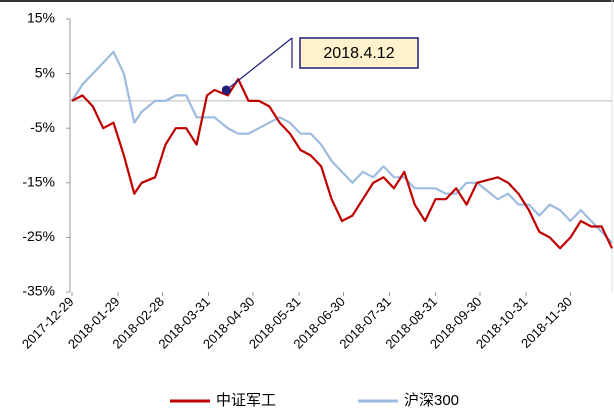 The image size is (614, 410). What do you see at coordinates (38, 182) in the screenshot?
I see `y-tick-label: -15%` at bounding box center [38, 182].